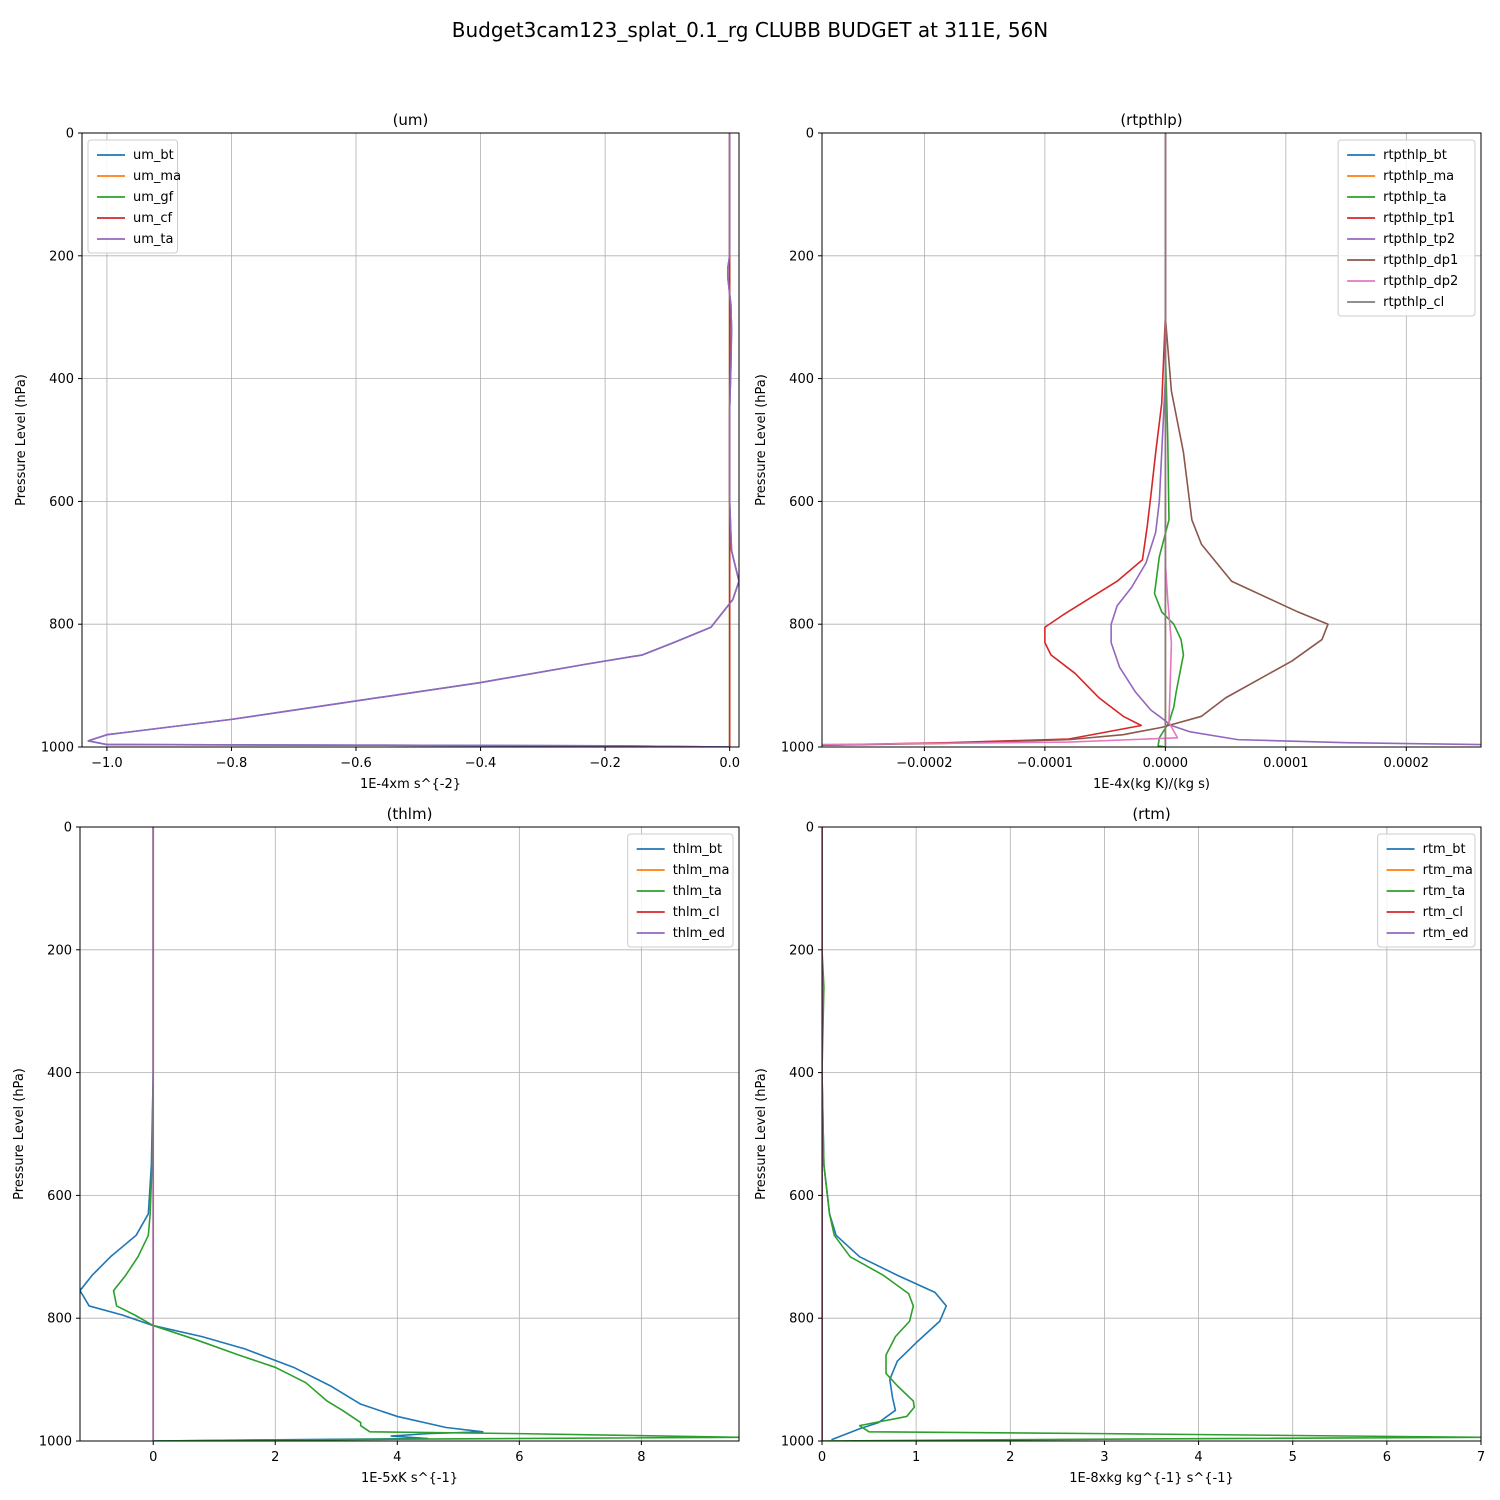 The image size is (1500, 1500). Describe the element at coordinates (697, 891) in the screenshot. I see `legend-label: thlm_ta` at that location.